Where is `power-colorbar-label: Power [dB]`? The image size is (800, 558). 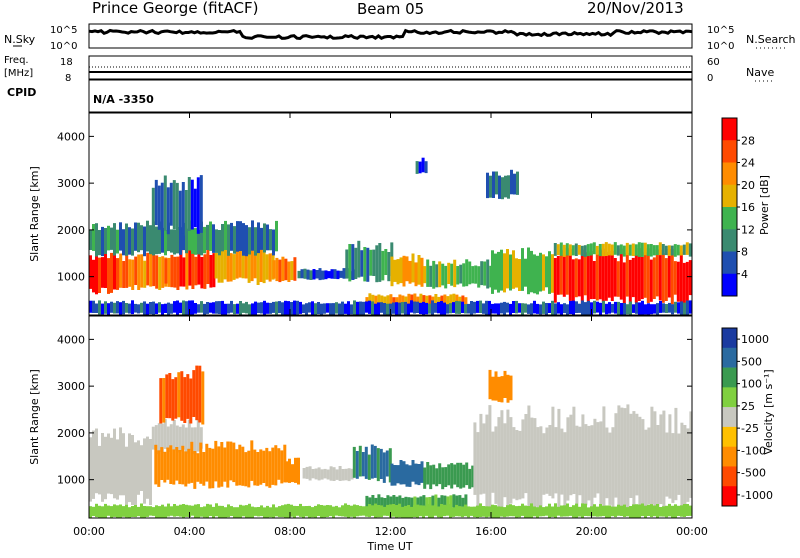 power-colorbar-label: Power [dB] is located at coordinates (764, 205).